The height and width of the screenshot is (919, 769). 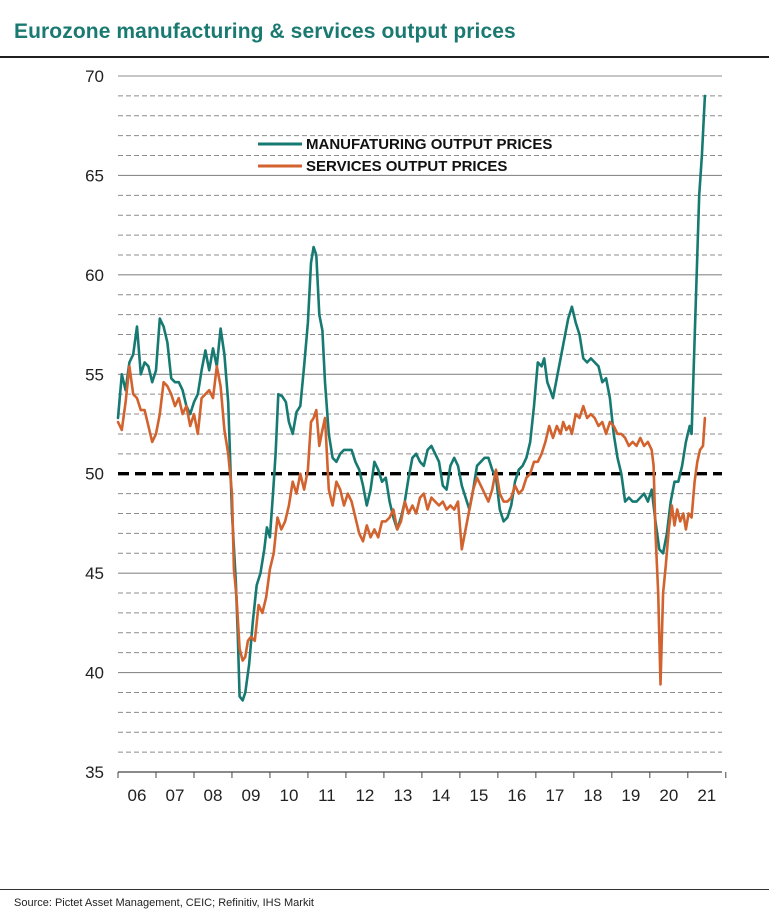 I want to click on x-tick-label: 07, so click(x=175, y=795).